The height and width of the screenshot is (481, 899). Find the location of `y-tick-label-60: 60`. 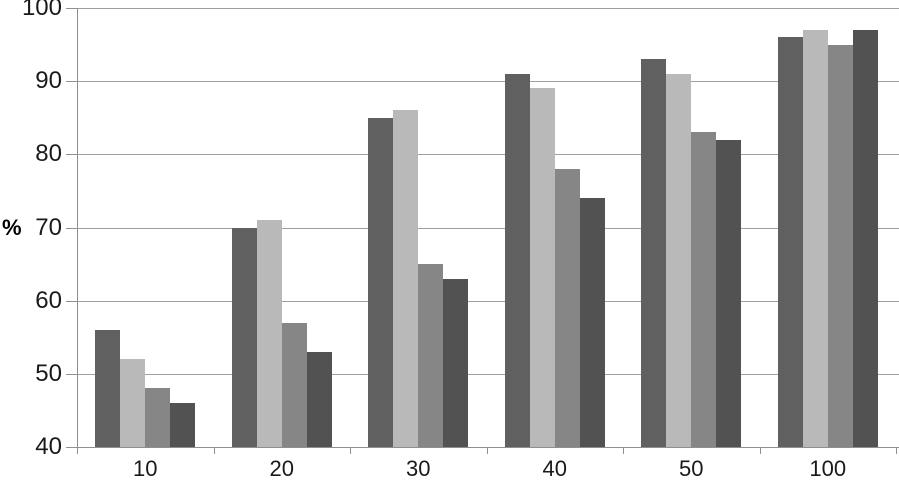

y-tick-label-60: 60 is located at coordinates (48, 300).